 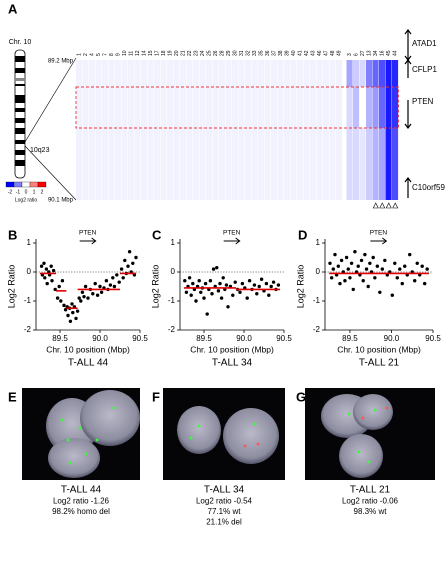 I want to click on fish-caption: T-ALL 34, so click(x=224, y=490).